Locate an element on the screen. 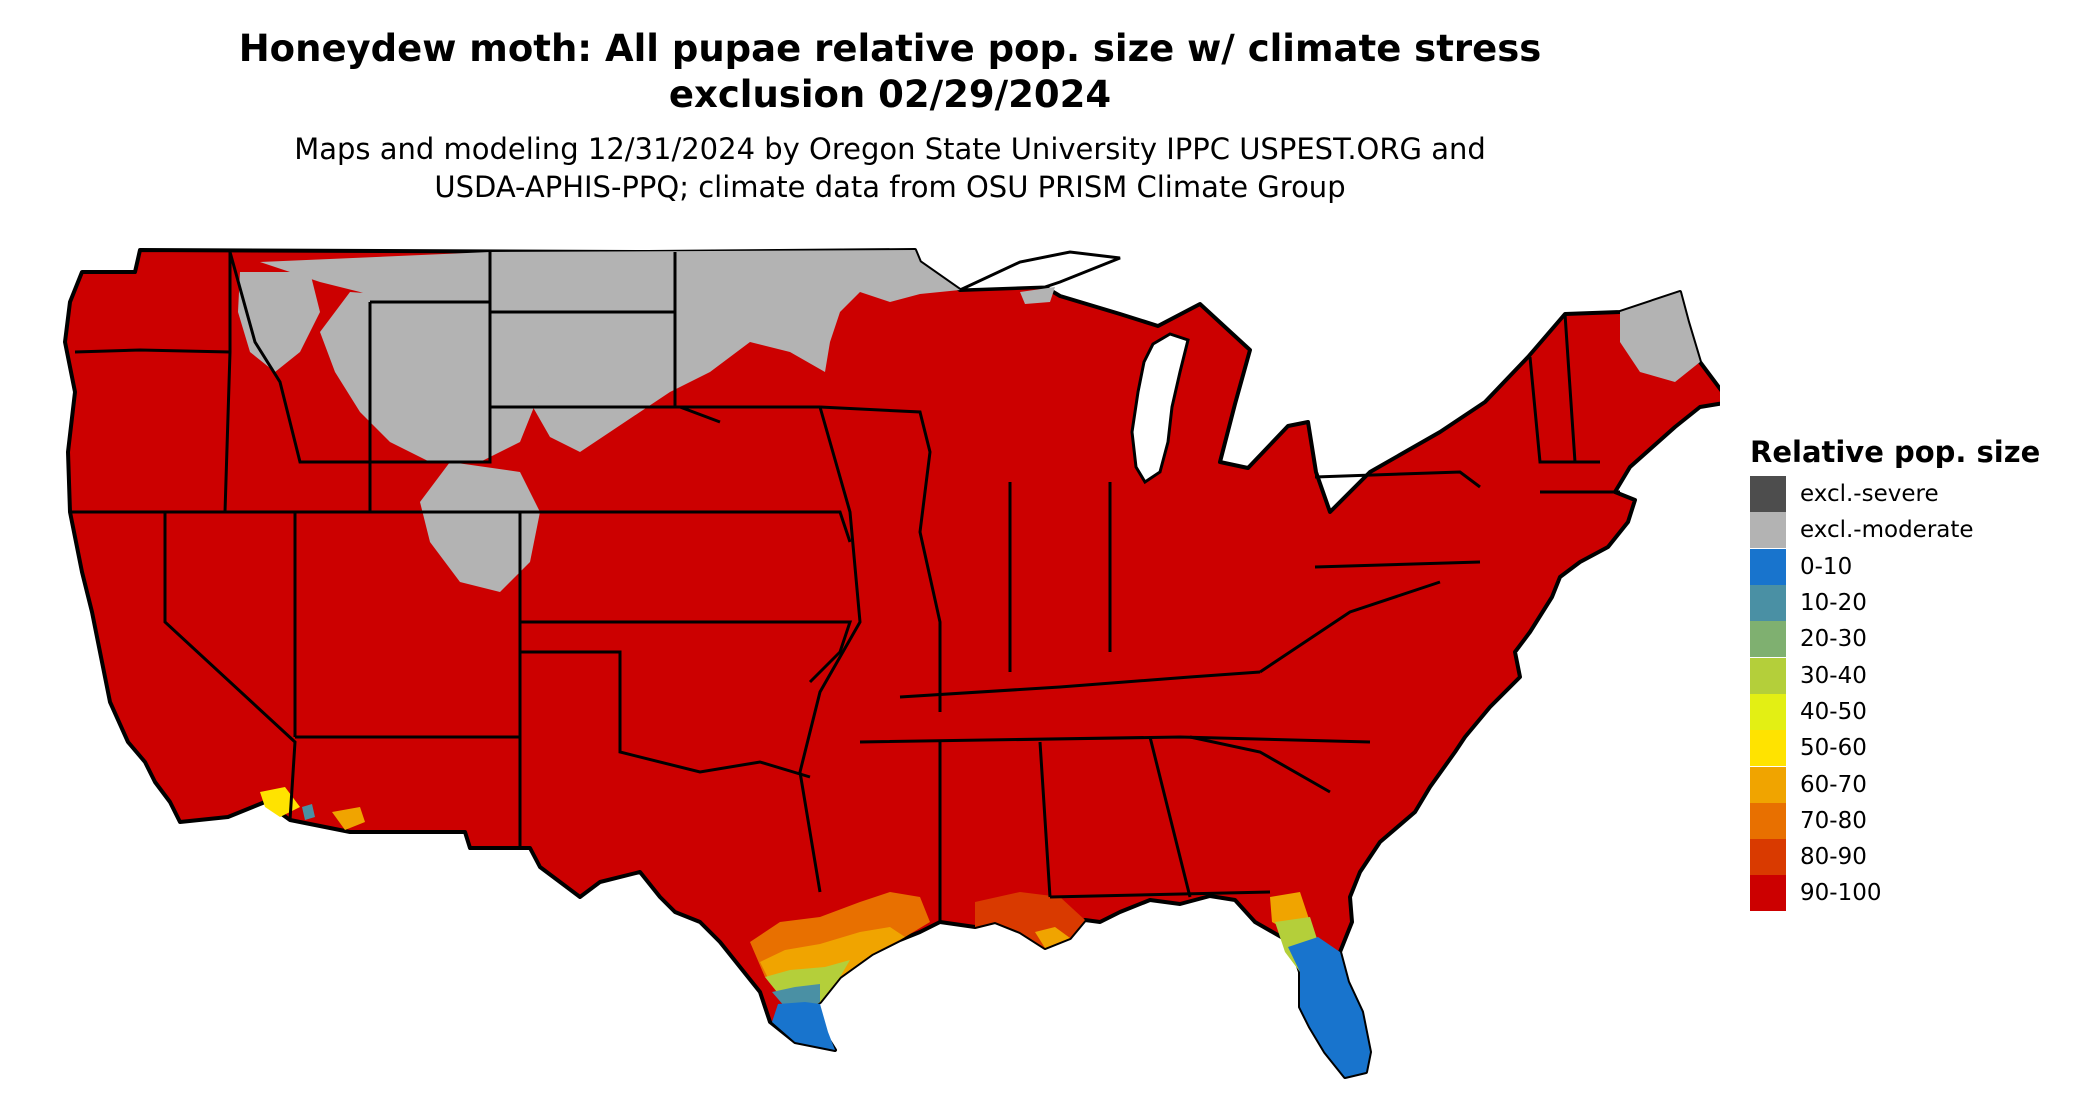  legend-item: 0-10 is located at coordinates (1910, 566).